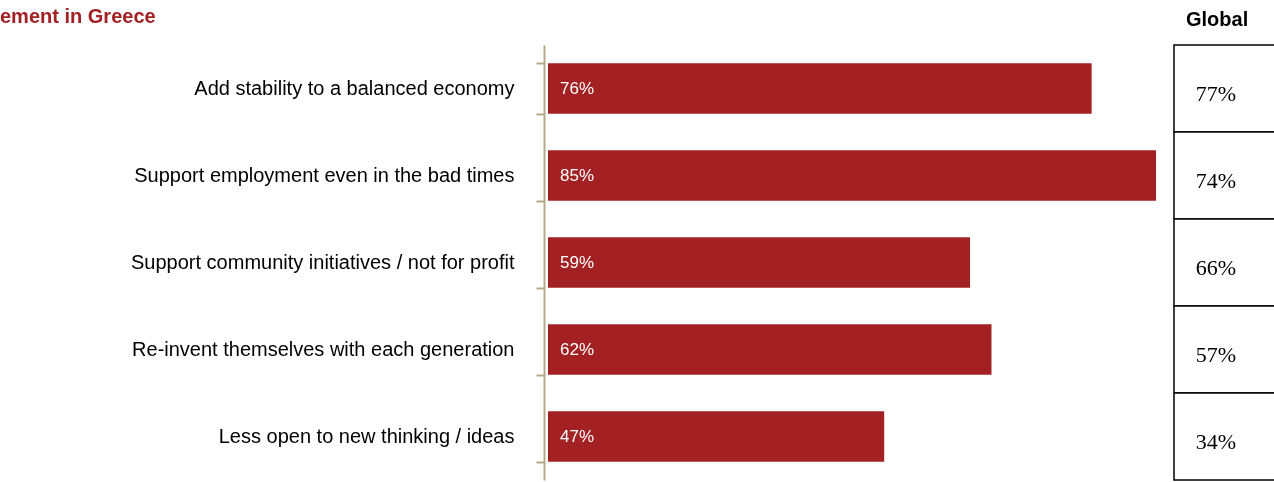 The width and height of the screenshot is (1274, 482). What do you see at coordinates (1217, 19) in the screenshot?
I see `text: Global` at bounding box center [1217, 19].